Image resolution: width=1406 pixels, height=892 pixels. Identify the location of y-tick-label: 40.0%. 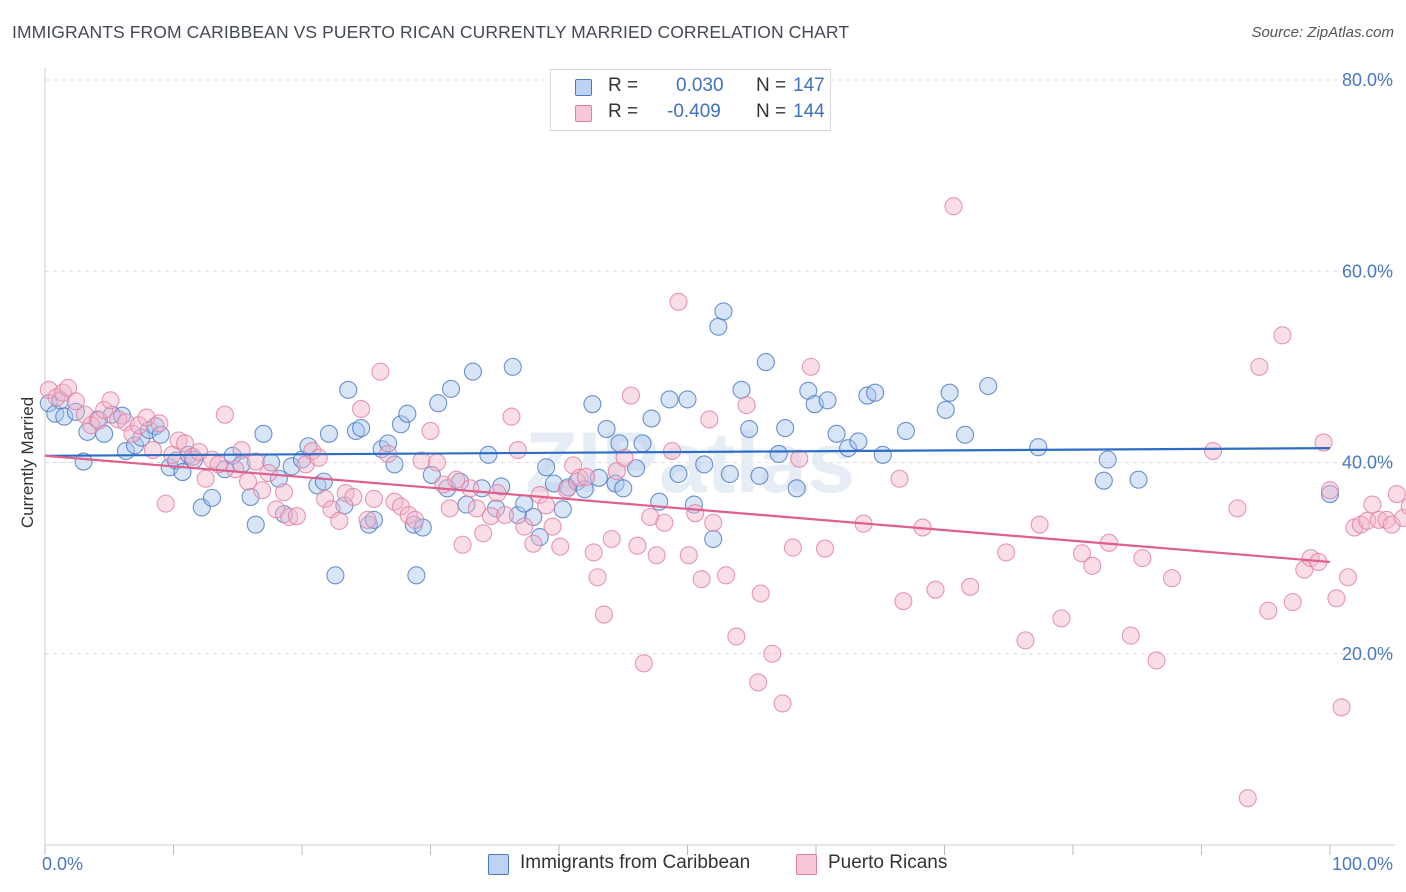
(1367, 463).